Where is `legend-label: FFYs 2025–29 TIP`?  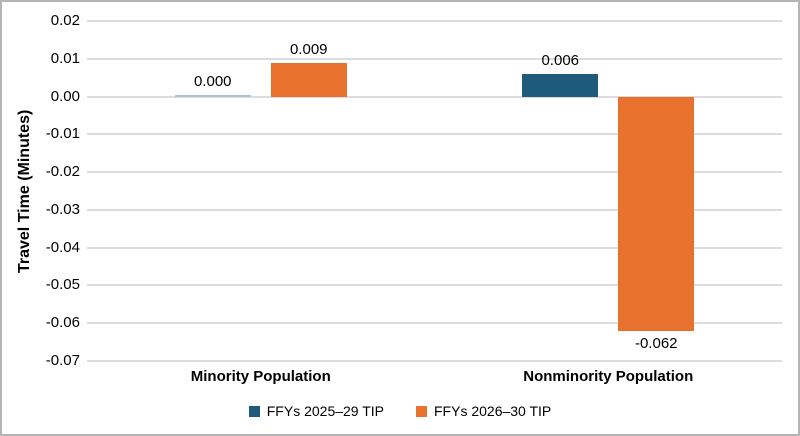 legend-label: FFYs 2025–29 TIP is located at coordinates (325, 411).